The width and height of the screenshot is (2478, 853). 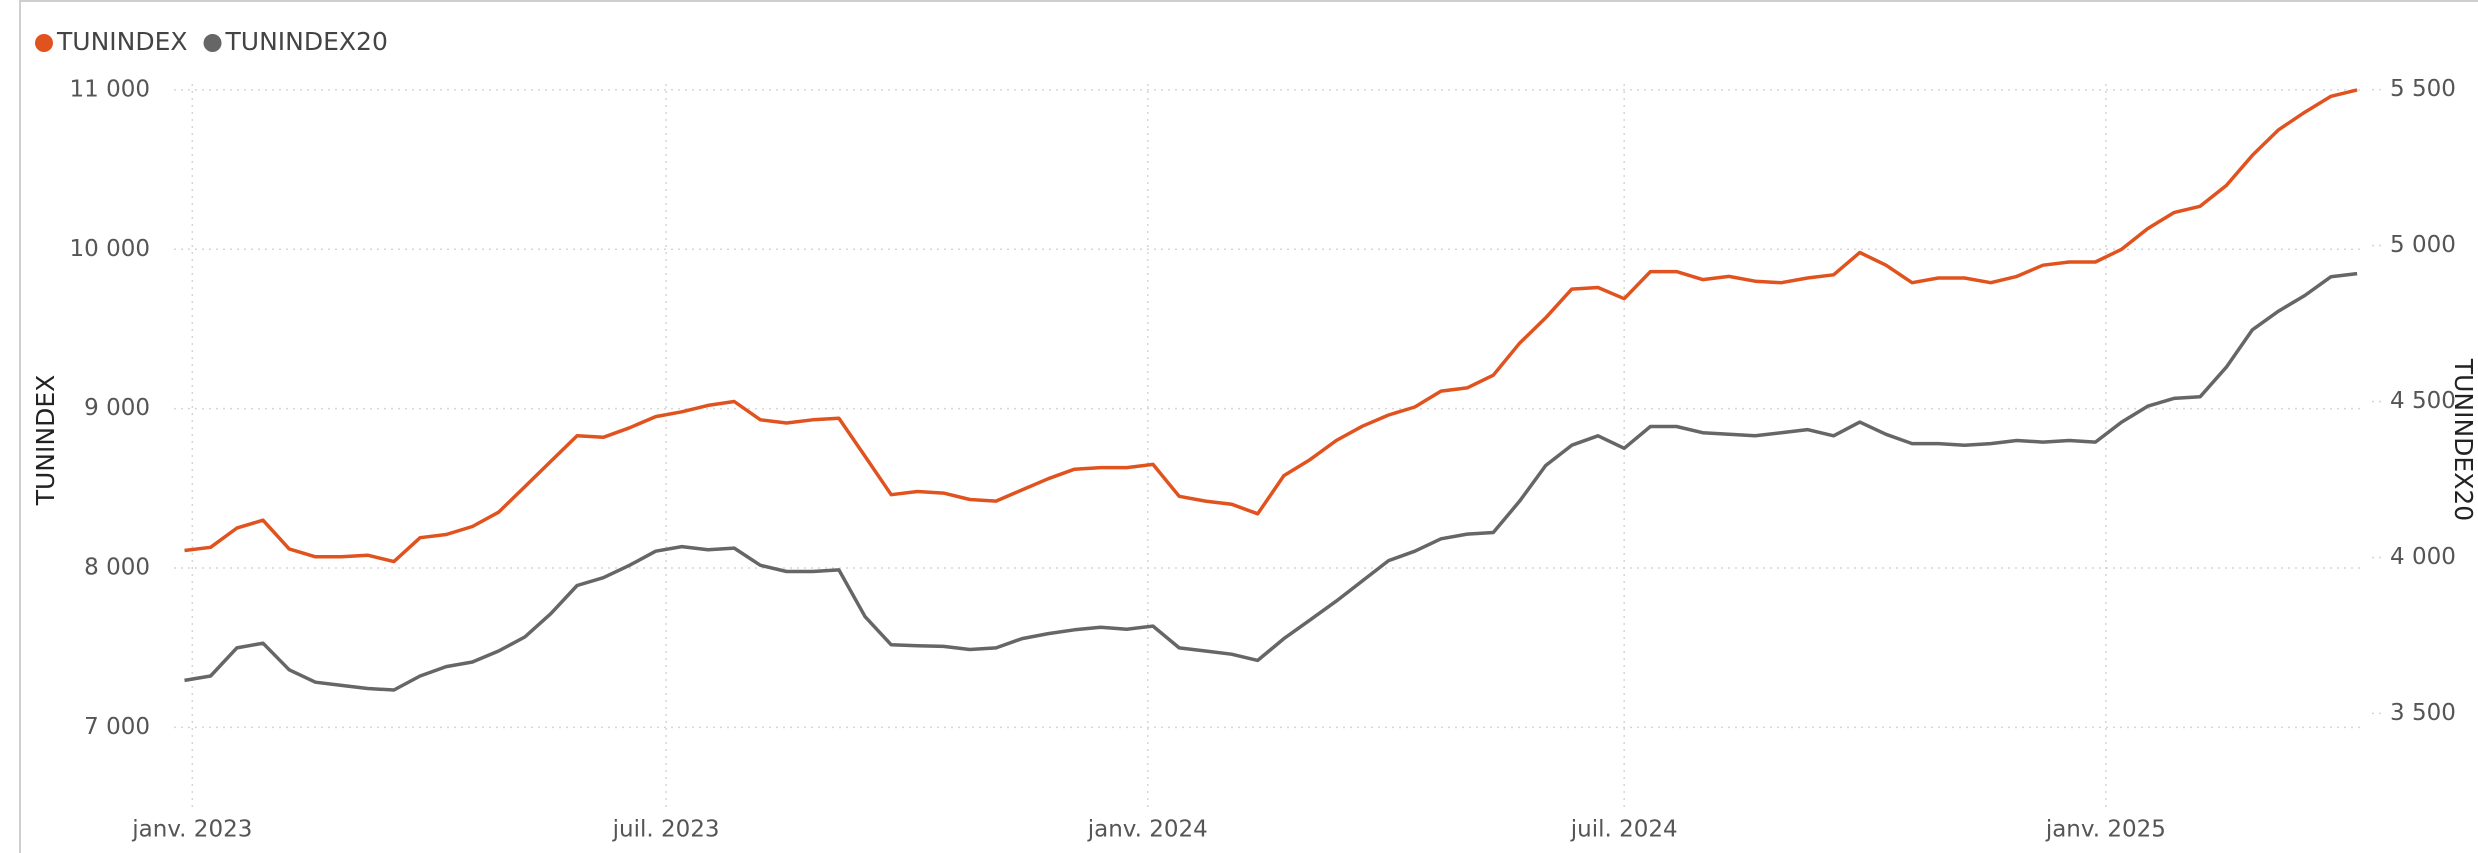 What do you see at coordinates (117, 727) in the screenshot?
I see `y-tick-label: 7 000` at bounding box center [117, 727].